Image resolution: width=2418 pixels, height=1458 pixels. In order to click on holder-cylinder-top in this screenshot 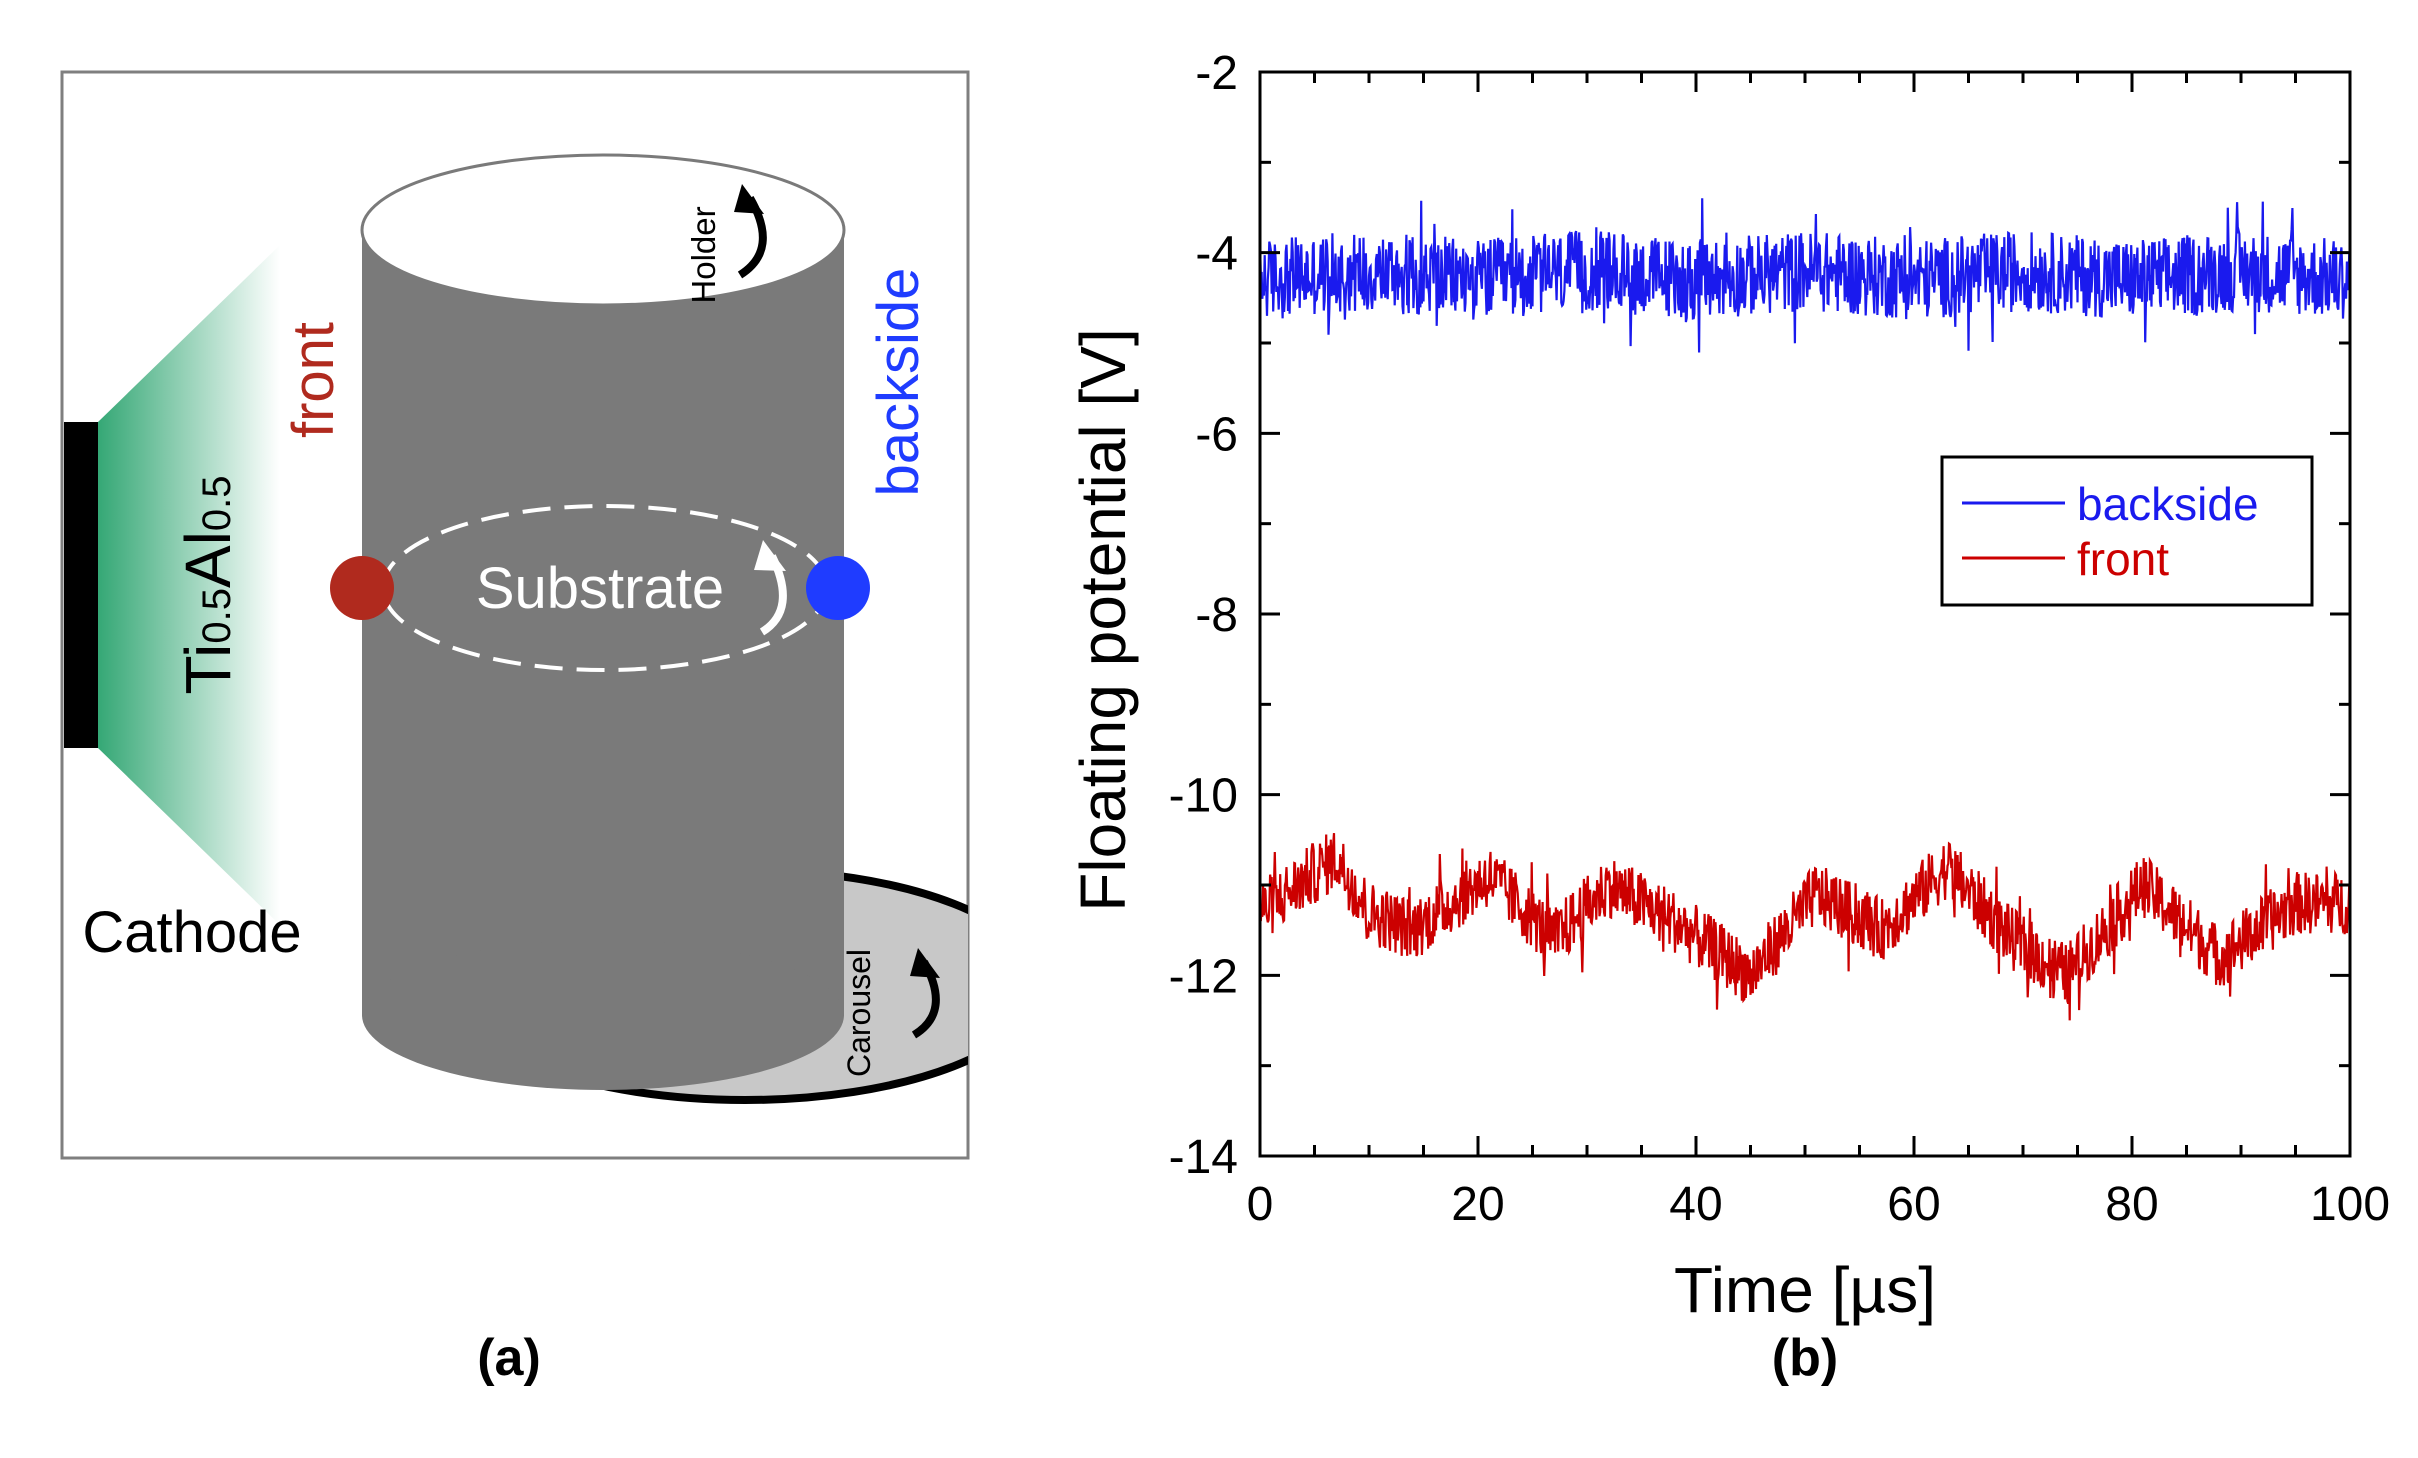, I will do `click(603, 230)`.